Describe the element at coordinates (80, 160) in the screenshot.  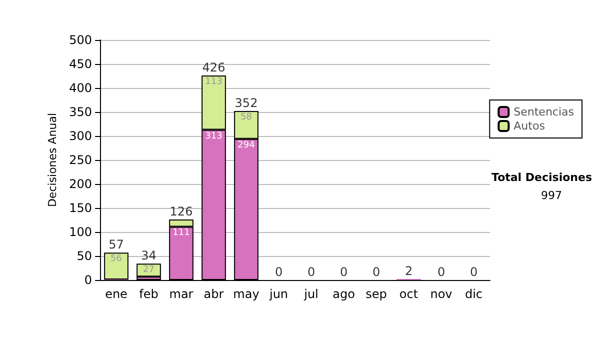
I see `y-tick-label: 250` at that location.